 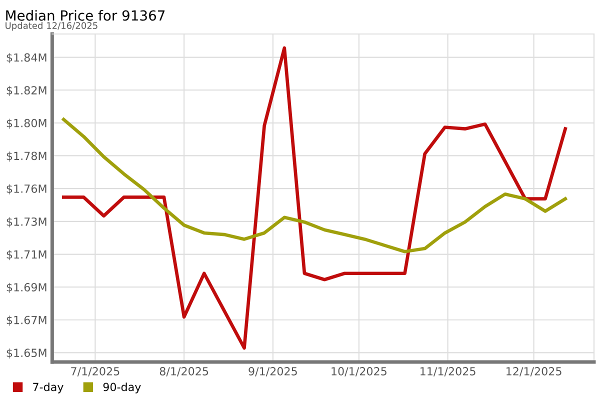 What do you see at coordinates (534, 371) in the screenshot?
I see `x-tick-label: 12/1/2025` at bounding box center [534, 371].